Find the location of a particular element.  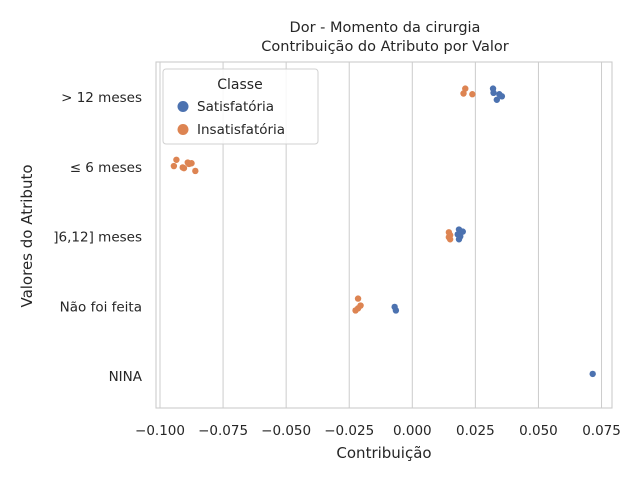

y-tick-label: Não foi feita is located at coordinates (101, 307).